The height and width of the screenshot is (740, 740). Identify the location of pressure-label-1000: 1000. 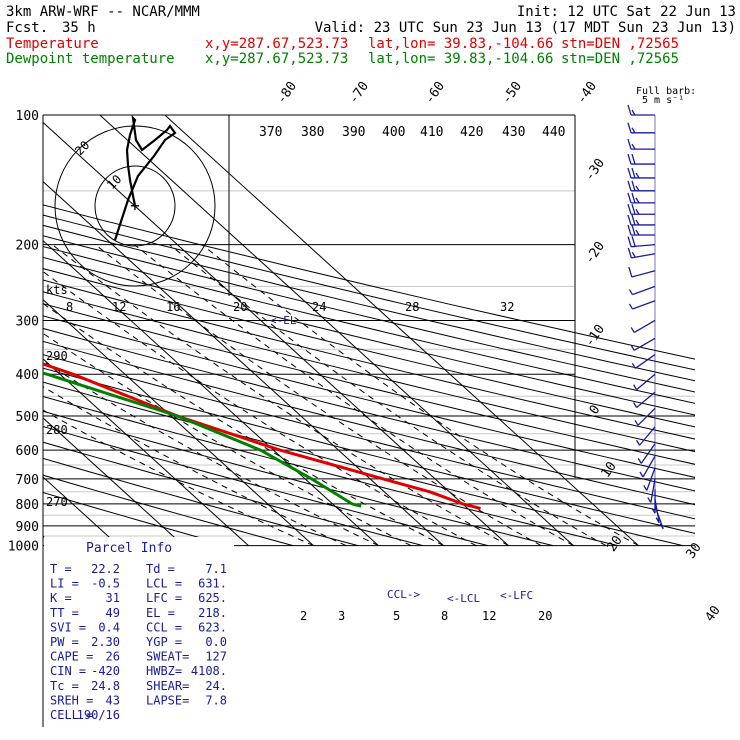
(23, 547).